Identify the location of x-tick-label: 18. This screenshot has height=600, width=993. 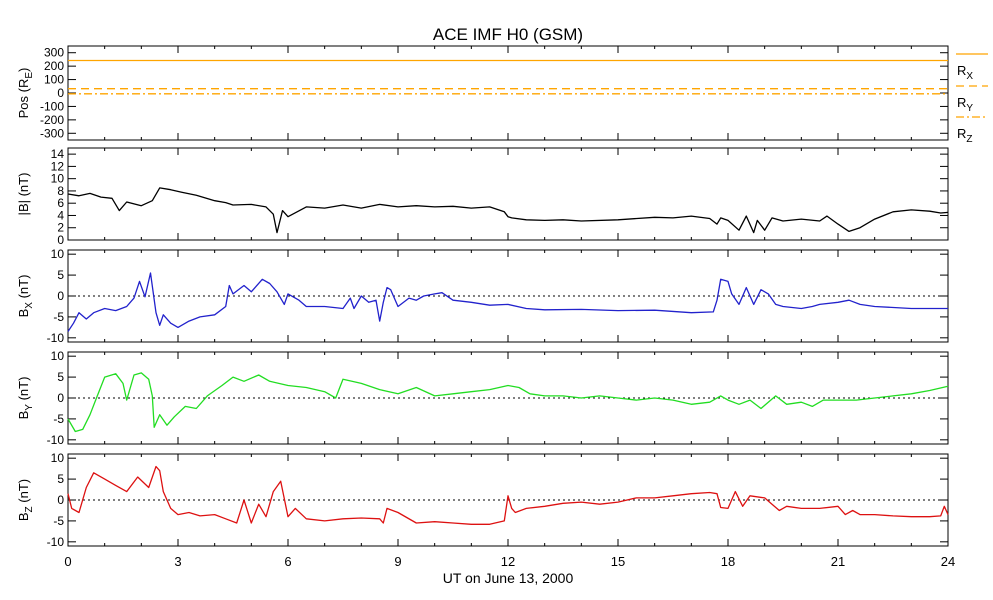
(728, 561).